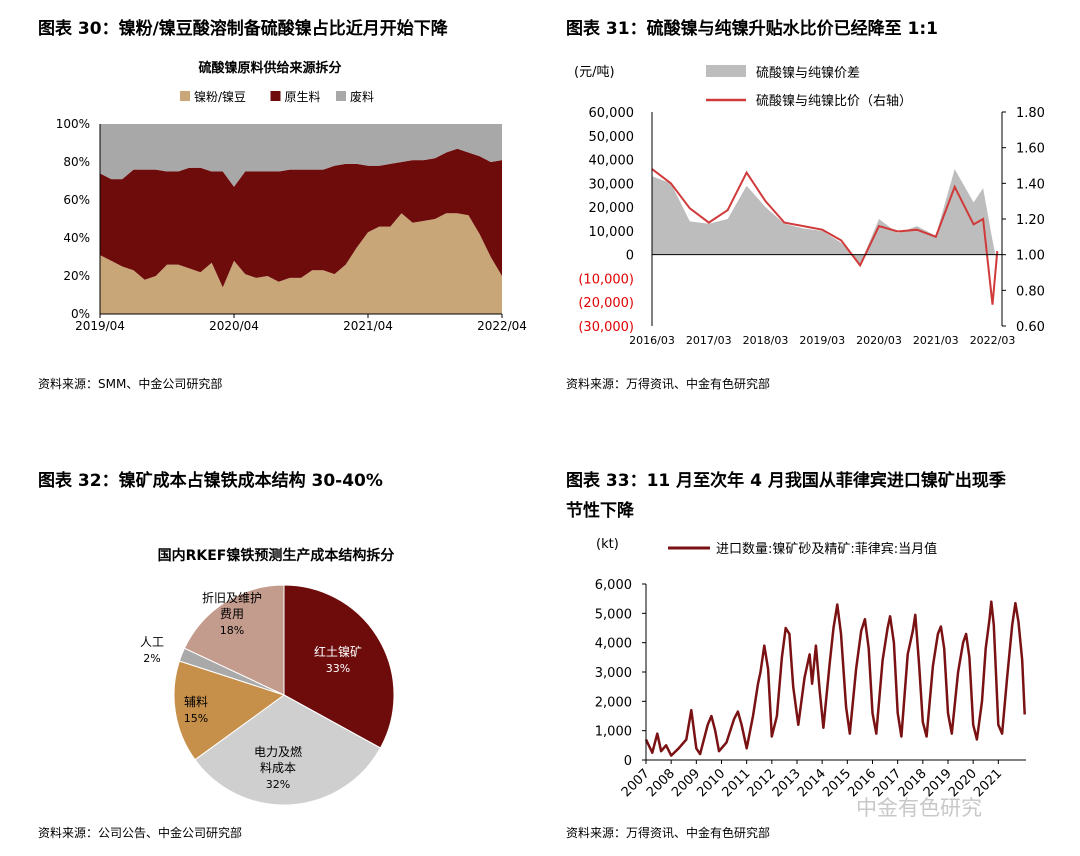  What do you see at coordinates (613, 585) in the screenshot?
I see `y-tick-label: 6,000` at bounding box center [613, 585].